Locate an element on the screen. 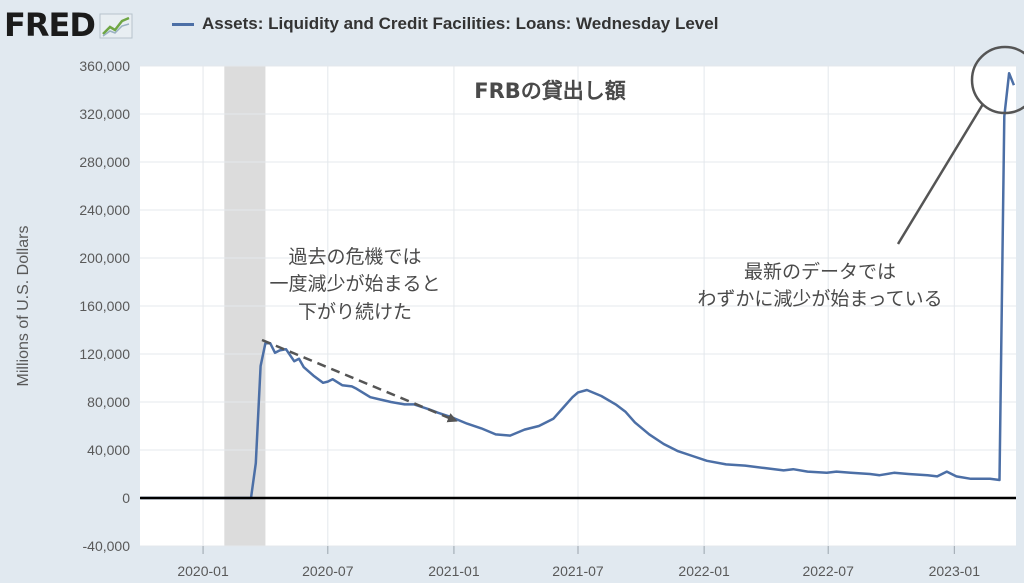  y-tick-label: 320,000 is located at coordinates (104, 114).